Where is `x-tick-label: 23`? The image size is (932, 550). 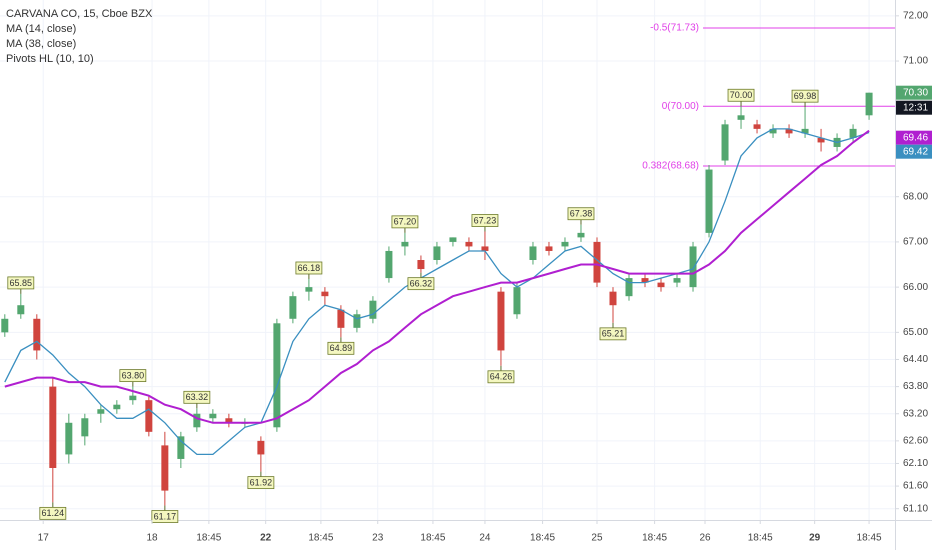 x-tick-label: 23 is located at coordinates (378, 538).